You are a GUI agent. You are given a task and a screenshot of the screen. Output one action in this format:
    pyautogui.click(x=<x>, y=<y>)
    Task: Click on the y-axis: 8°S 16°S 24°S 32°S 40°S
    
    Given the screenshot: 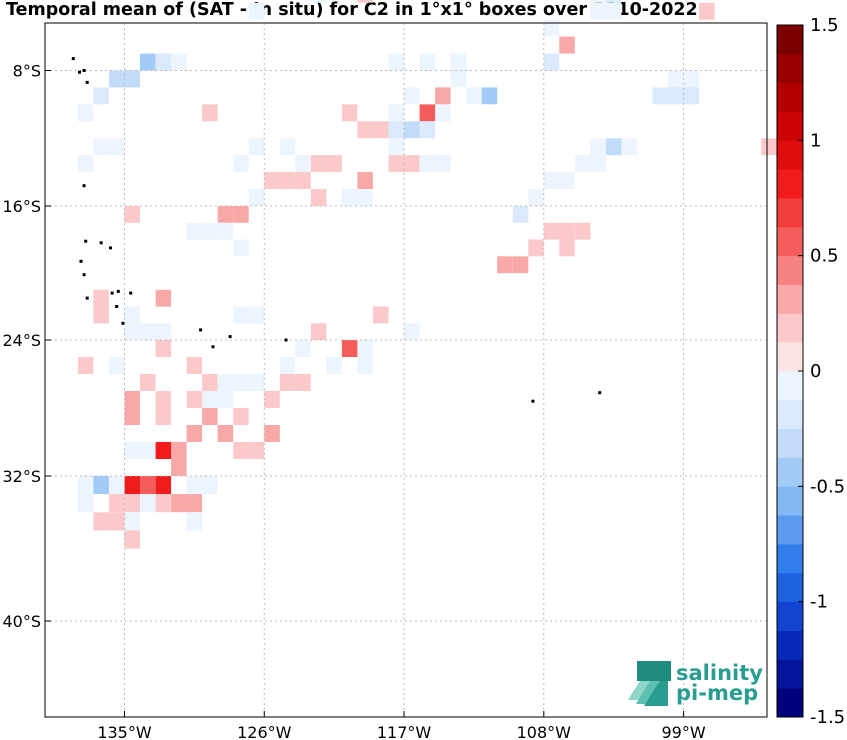 What is the action you would take?
    pyautogui.click(x=26, y=346)
    